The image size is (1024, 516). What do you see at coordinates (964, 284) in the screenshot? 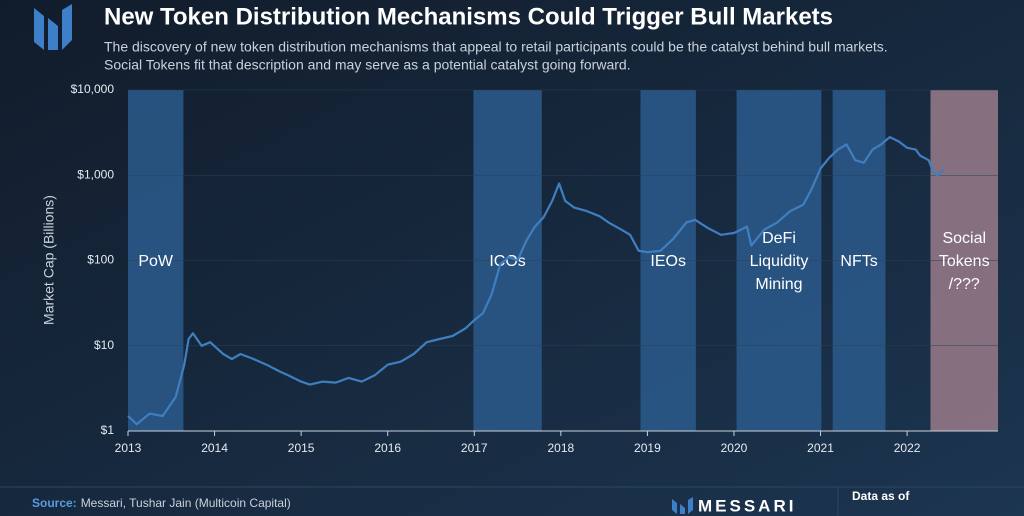
I see `band-label: /???` at bounding box center [964, 284].